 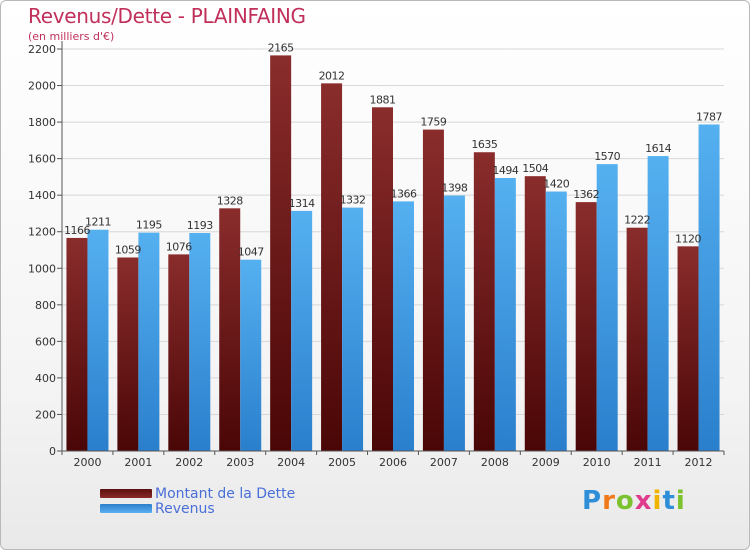 What do you see at coordinates (189, 462) in the screenshot?
I see `x-tick-label: 2002` at bounding box center [189, 462].